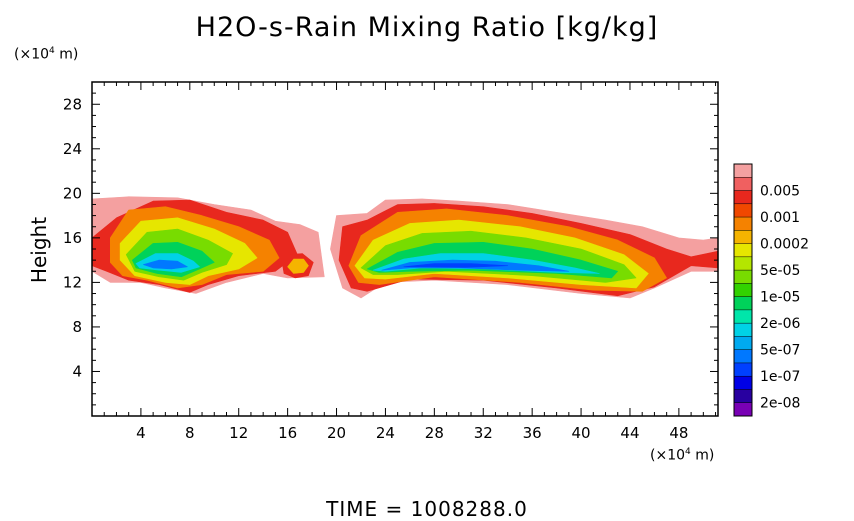 The height and width of the screenshot is (521, 854). Describe the element at coordinates (427, 27) in the screenshot. I see `chart-title: H2O-s-Rain Mixing Ratio [kg/kg]` at that location.